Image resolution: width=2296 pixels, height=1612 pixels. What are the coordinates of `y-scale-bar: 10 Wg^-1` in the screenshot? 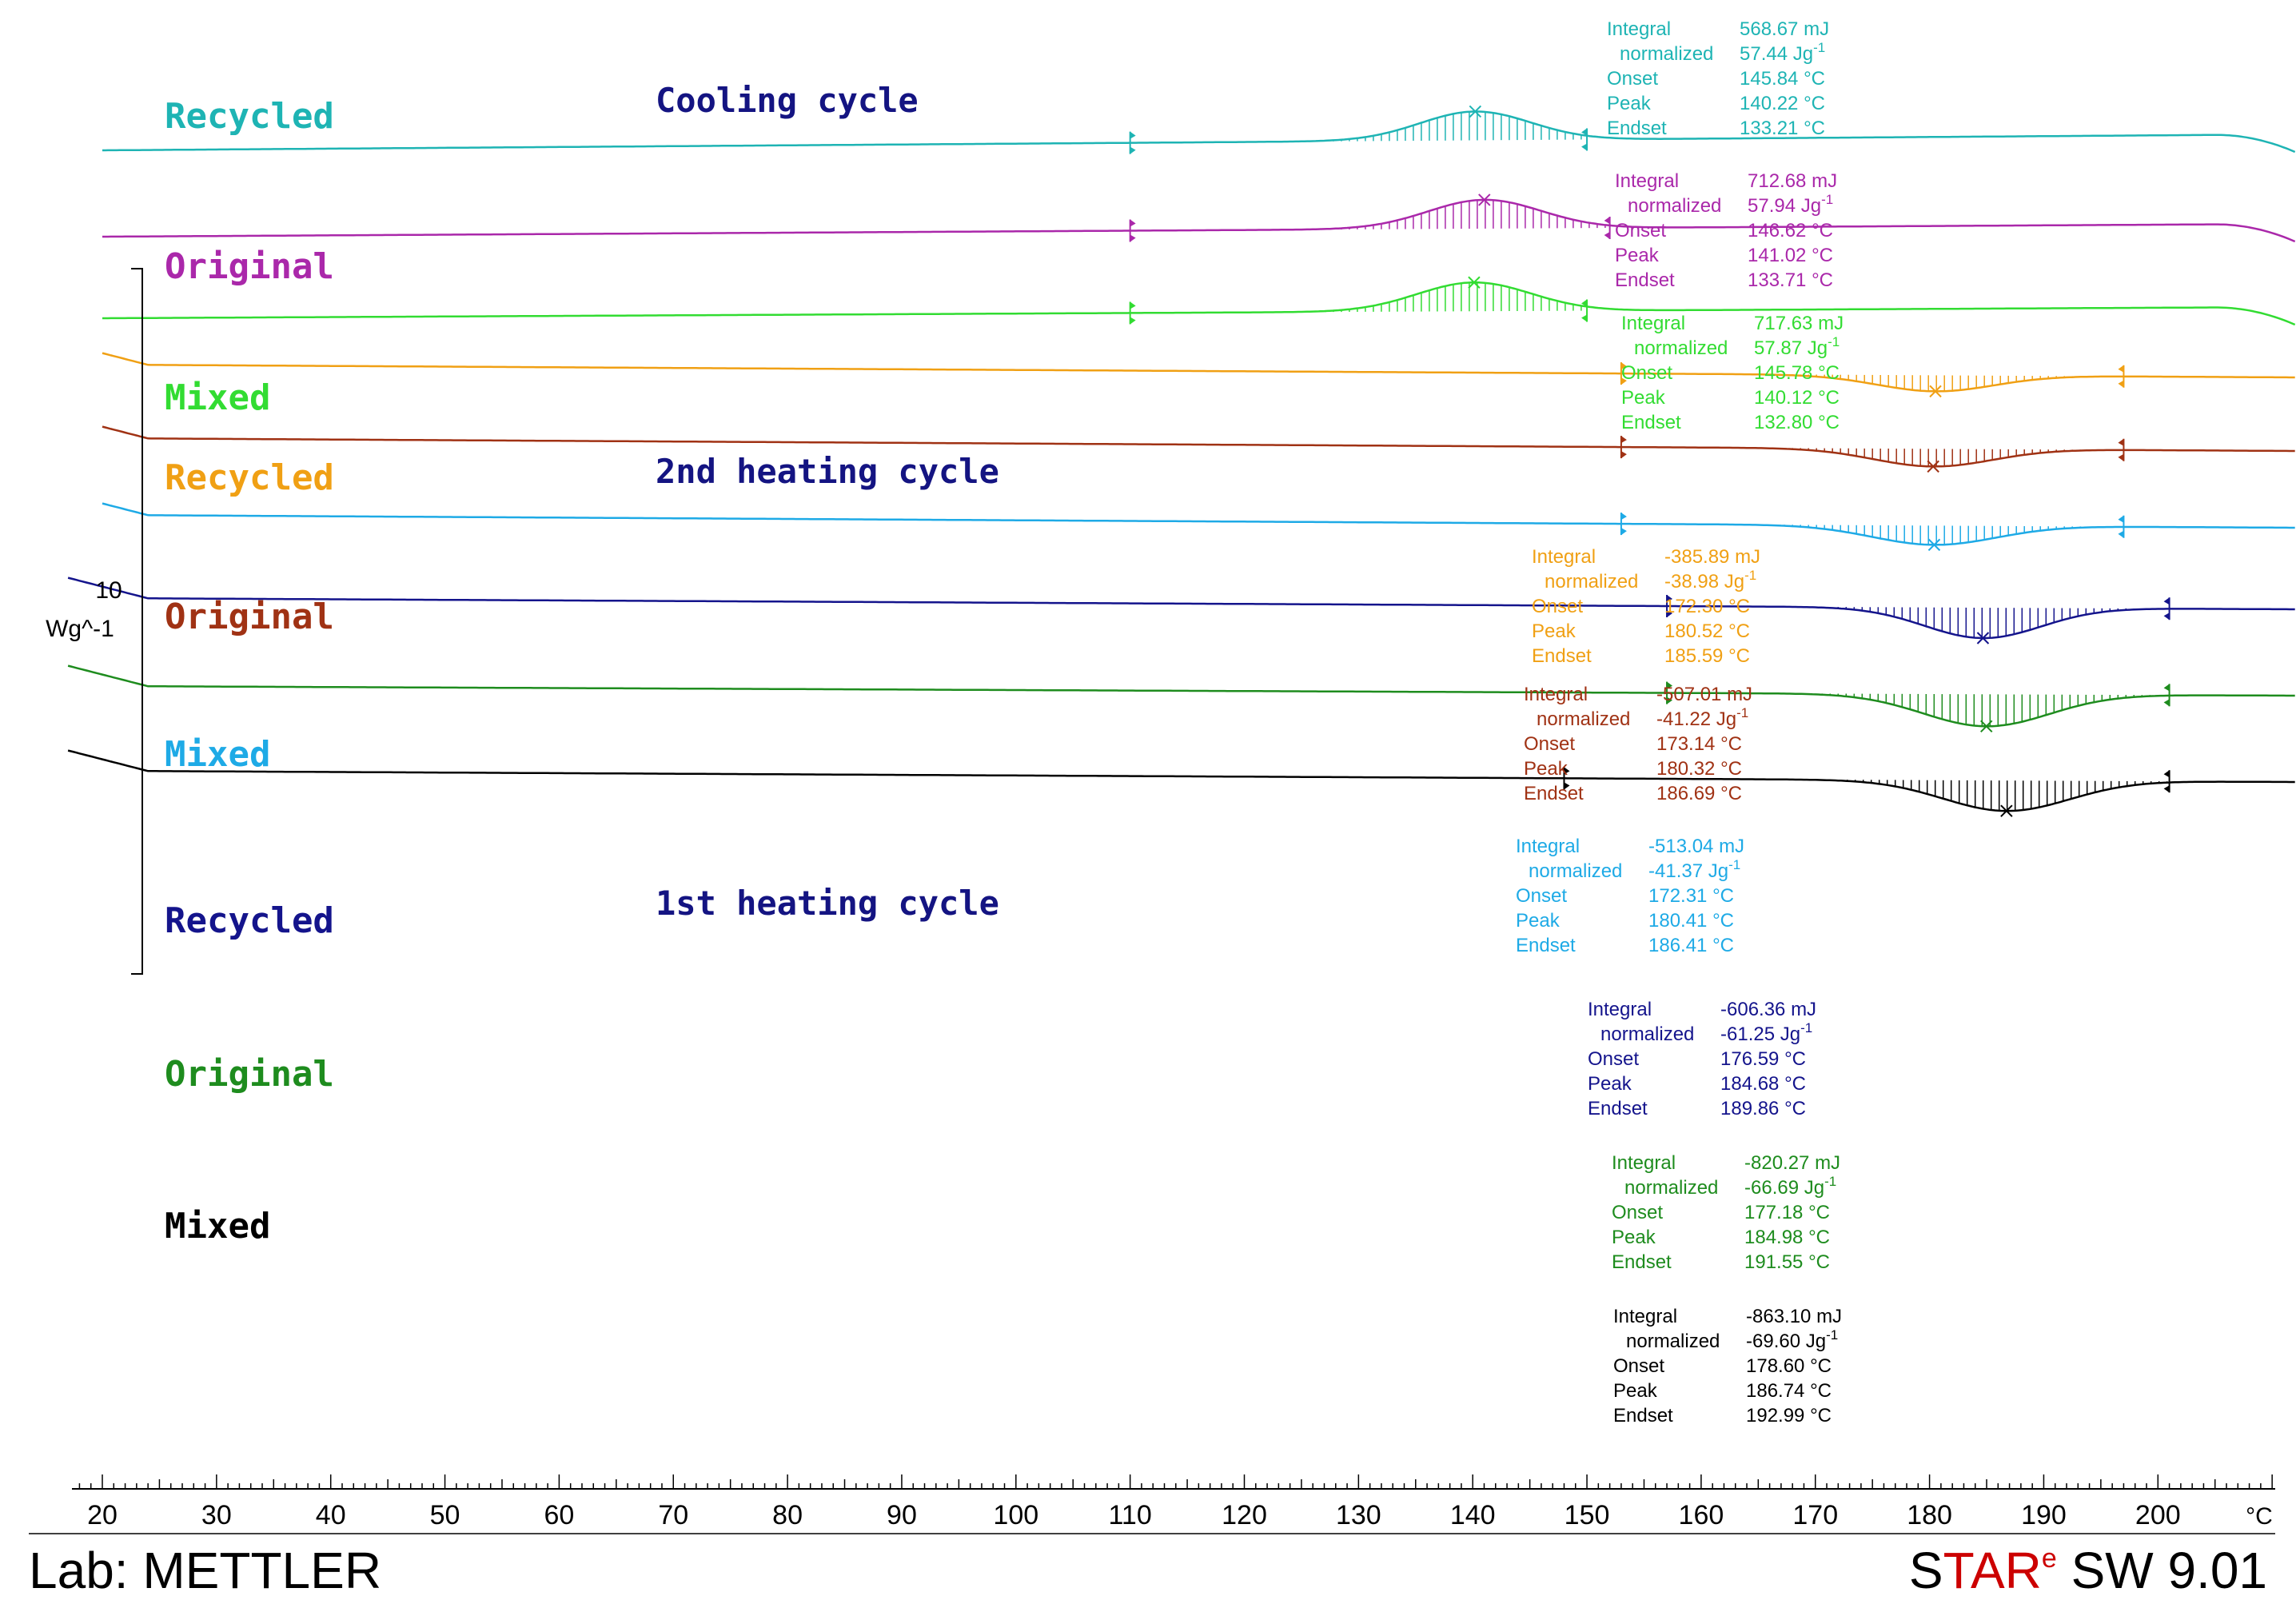 It's located at (94, 621).